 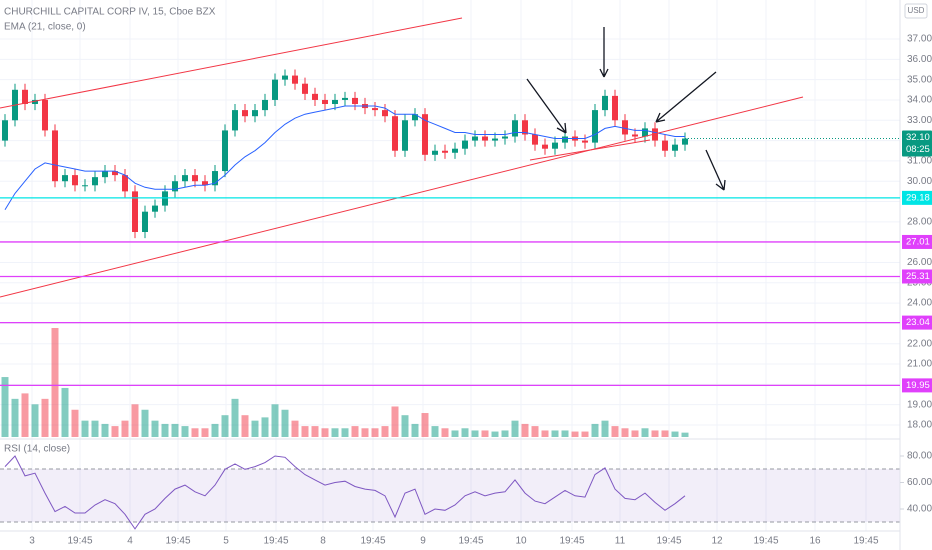 What do you see at coordinates (919, 161) in the screenshot?
I see `y-tick-label: 31.00` at bounding box center [919, 161].